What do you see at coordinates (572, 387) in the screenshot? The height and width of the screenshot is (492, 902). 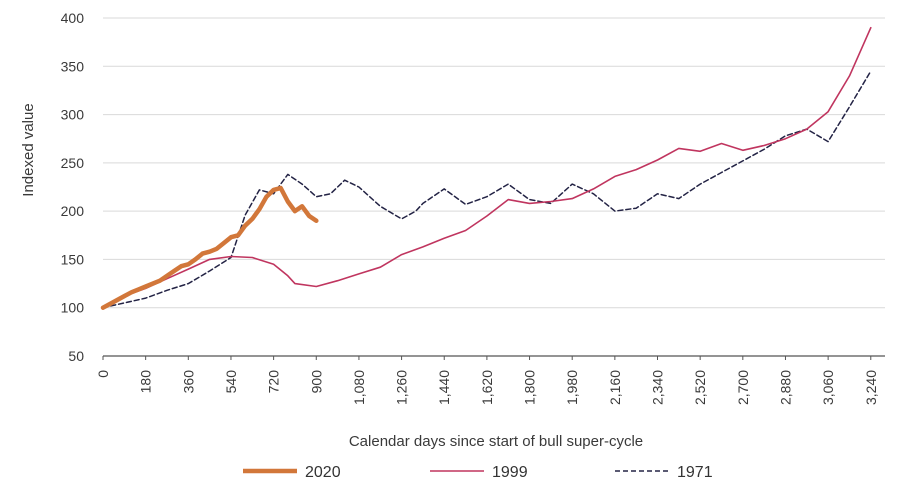 I see `x-tick-label: 1,980` at bounding box center [572, 387].